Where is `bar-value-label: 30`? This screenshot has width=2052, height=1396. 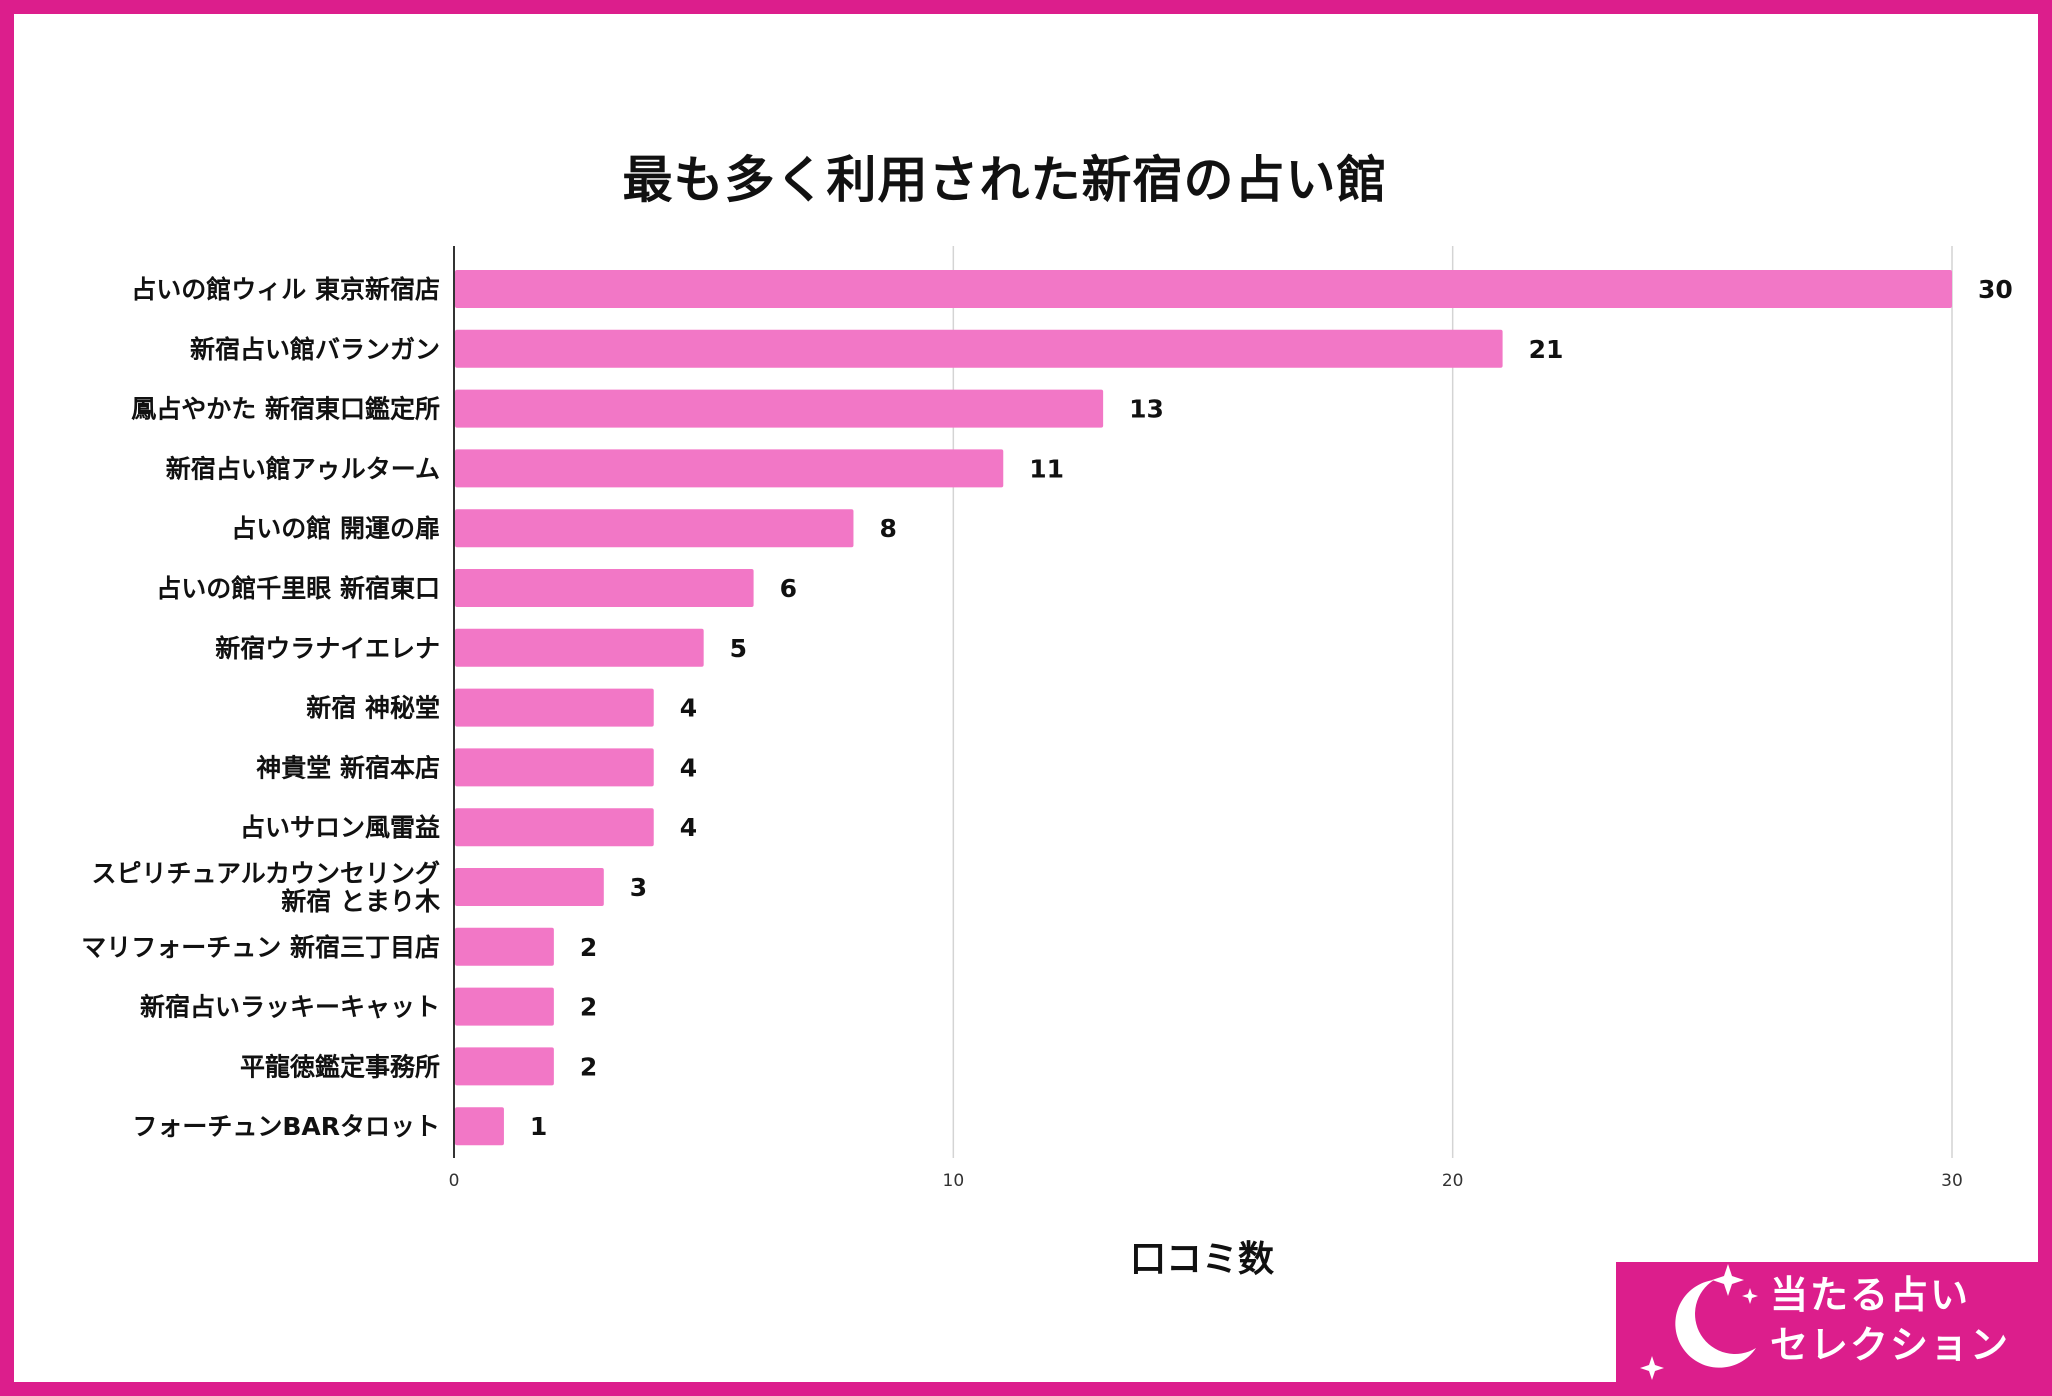 bar-value-label: 30 is located at coordinates (1995, 289).